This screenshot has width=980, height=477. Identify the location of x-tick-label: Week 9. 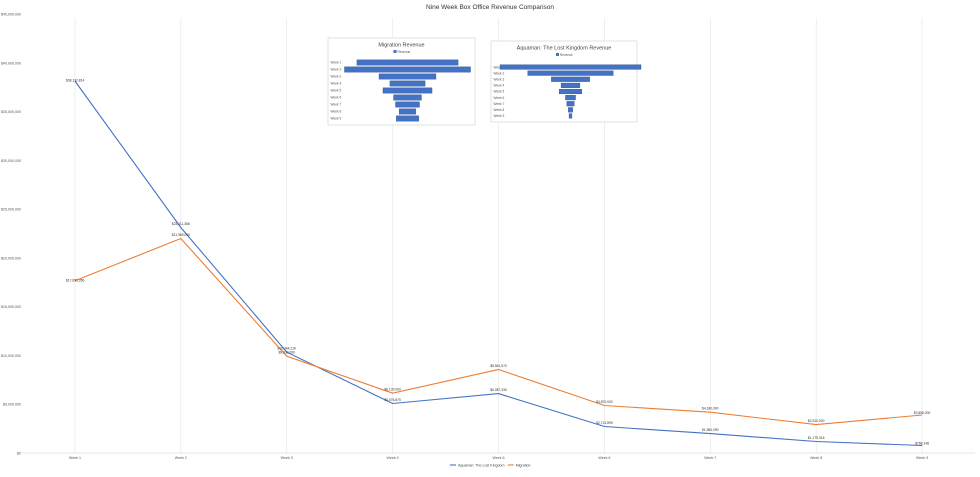
(922, 458).